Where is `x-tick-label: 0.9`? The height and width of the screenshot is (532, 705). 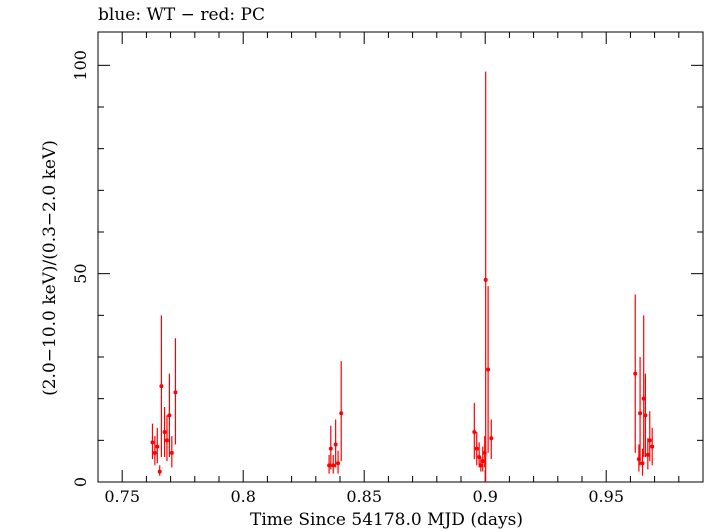
x-tick-label: 0.9 is located at coordinates (484, 496).